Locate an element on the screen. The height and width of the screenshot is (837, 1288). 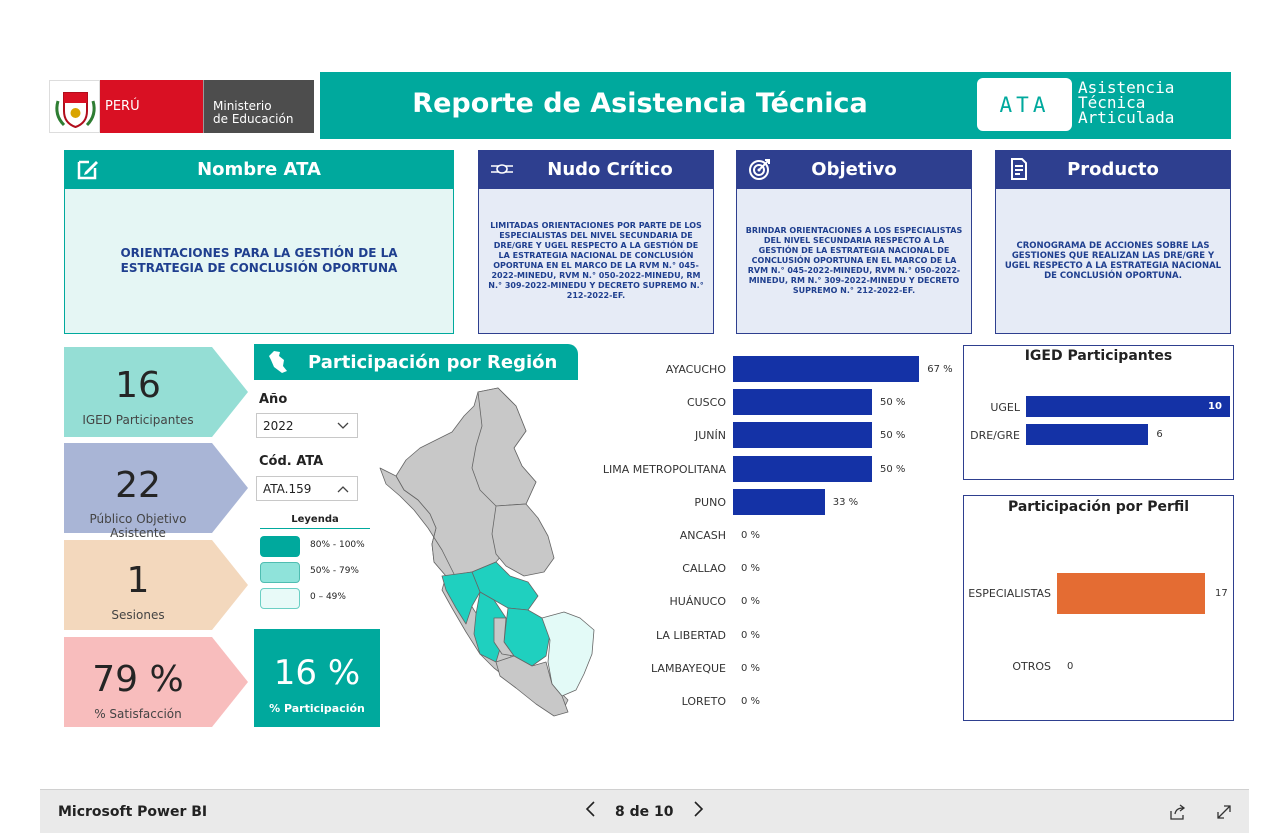
page-title: Reporte de Asistencia Técnica is located at coordinates (640, 103).